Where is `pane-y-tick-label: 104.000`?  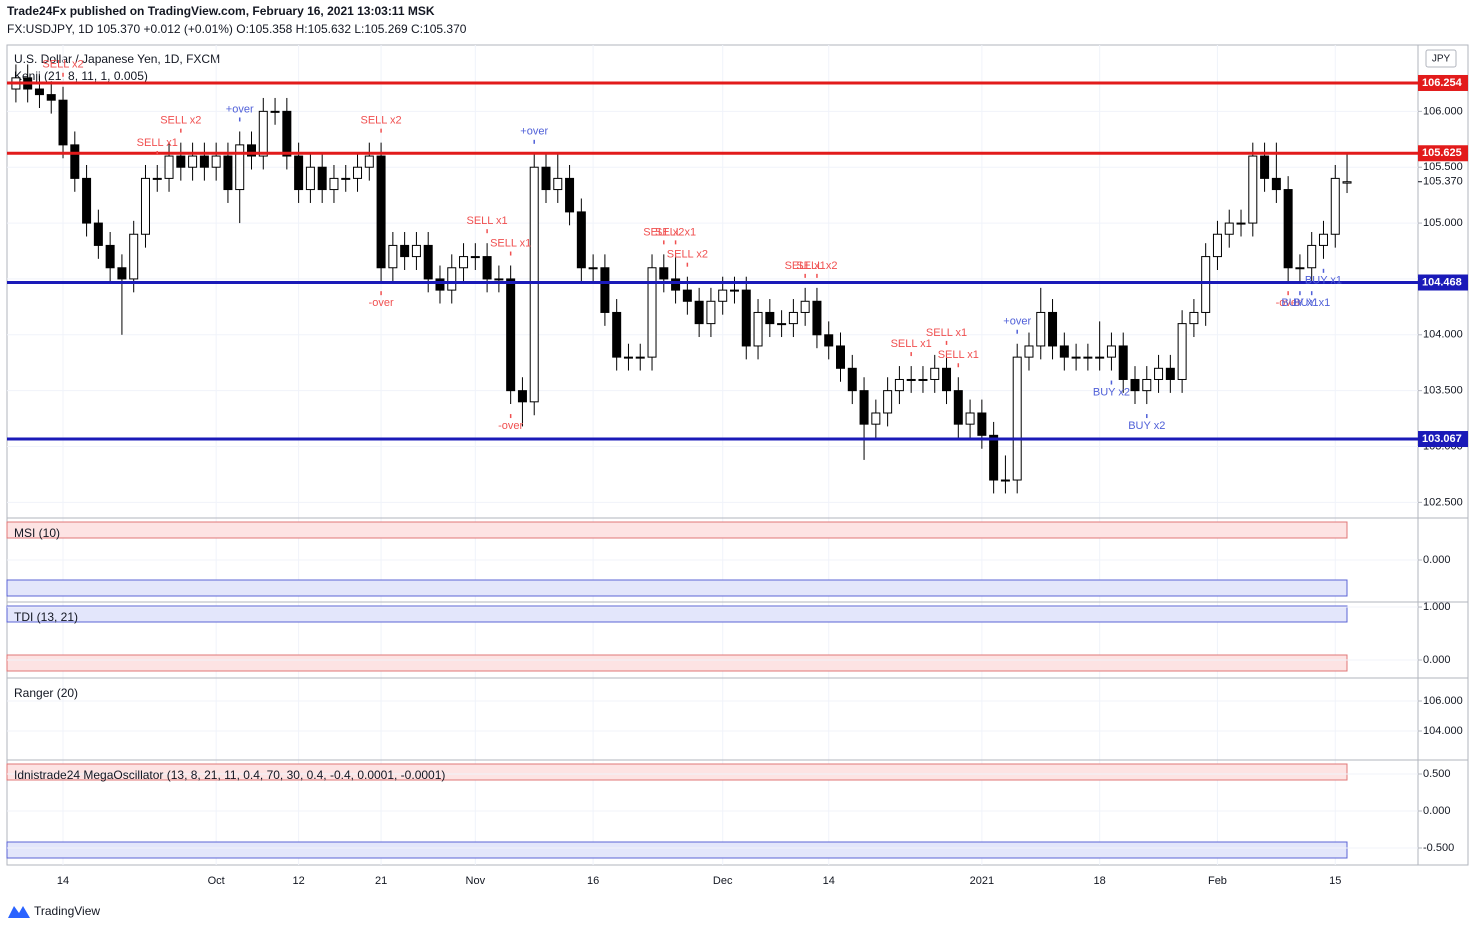
pane-y-tick-label: 104.000 is located at coordinates (1443, 731).